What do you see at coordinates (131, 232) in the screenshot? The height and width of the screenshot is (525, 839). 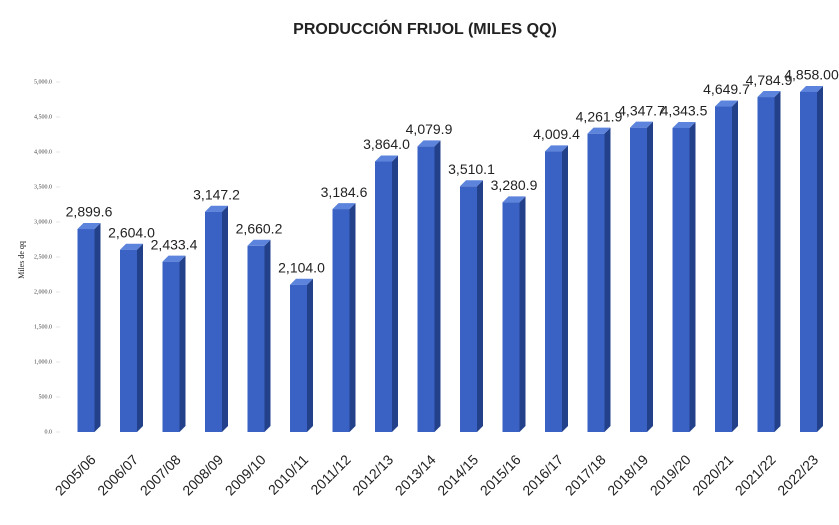 I see `value-label: 2,604.0` at bounding box center [131, 232].